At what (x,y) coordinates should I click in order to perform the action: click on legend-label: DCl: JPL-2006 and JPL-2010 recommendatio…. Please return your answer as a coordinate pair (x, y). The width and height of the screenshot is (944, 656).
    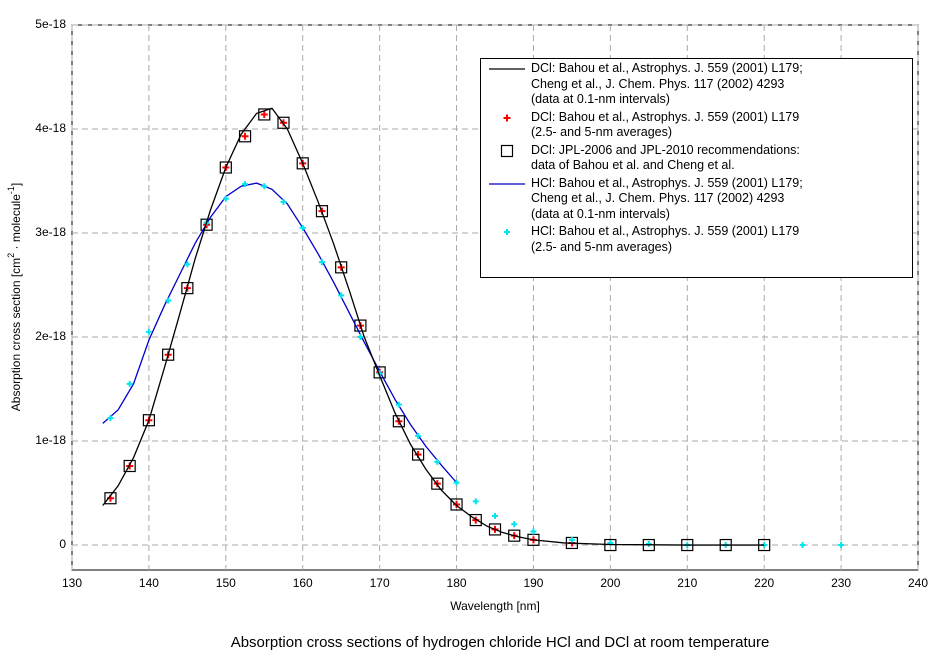
    Looking at the image, I should click on (665, 157).